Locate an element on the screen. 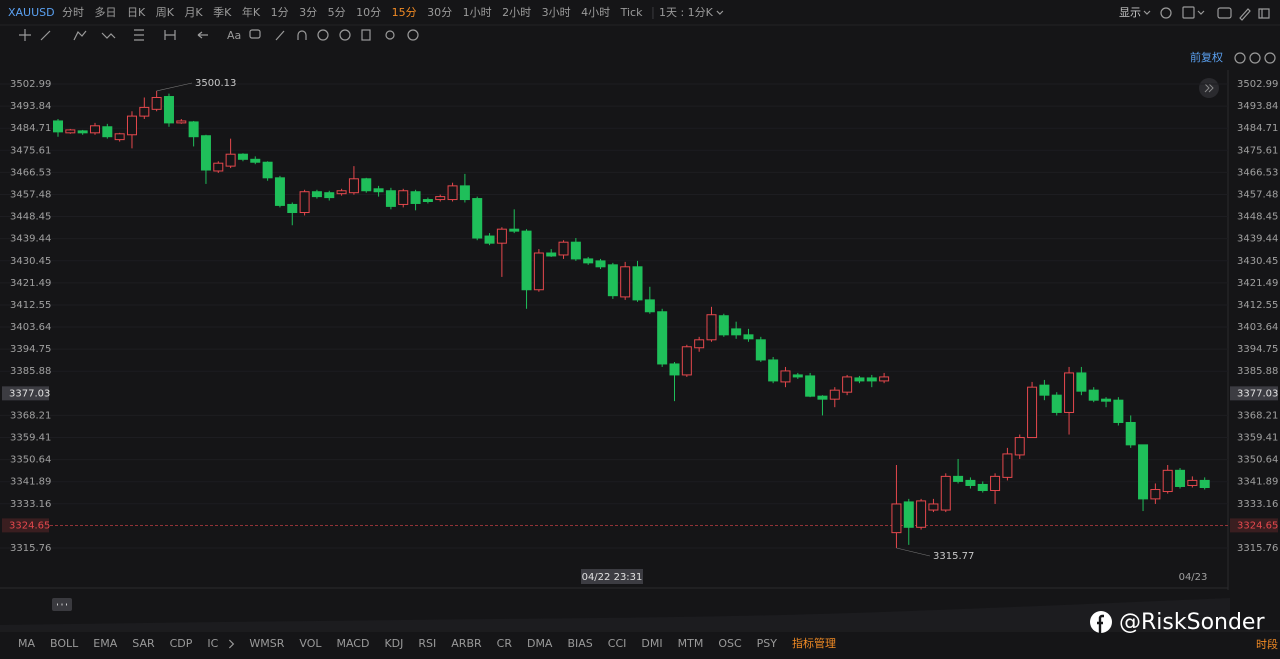 The width and height of the screenshot is (1280, 659). tool-settings is located at coordinates (413, 35).